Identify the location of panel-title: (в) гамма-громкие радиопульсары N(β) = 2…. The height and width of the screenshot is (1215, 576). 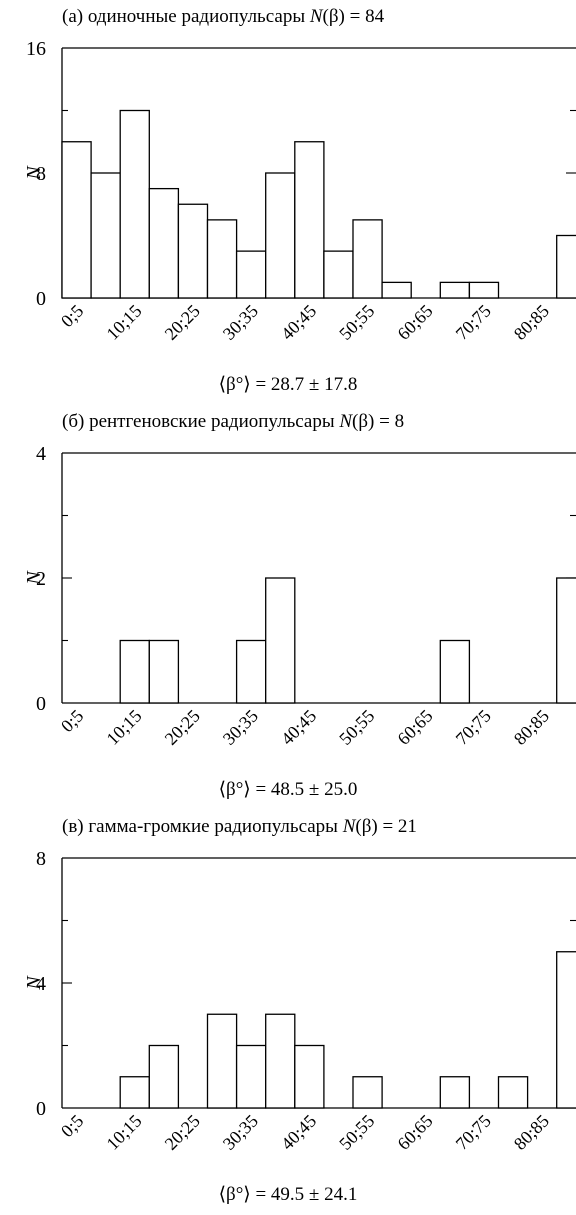
(239, 826).